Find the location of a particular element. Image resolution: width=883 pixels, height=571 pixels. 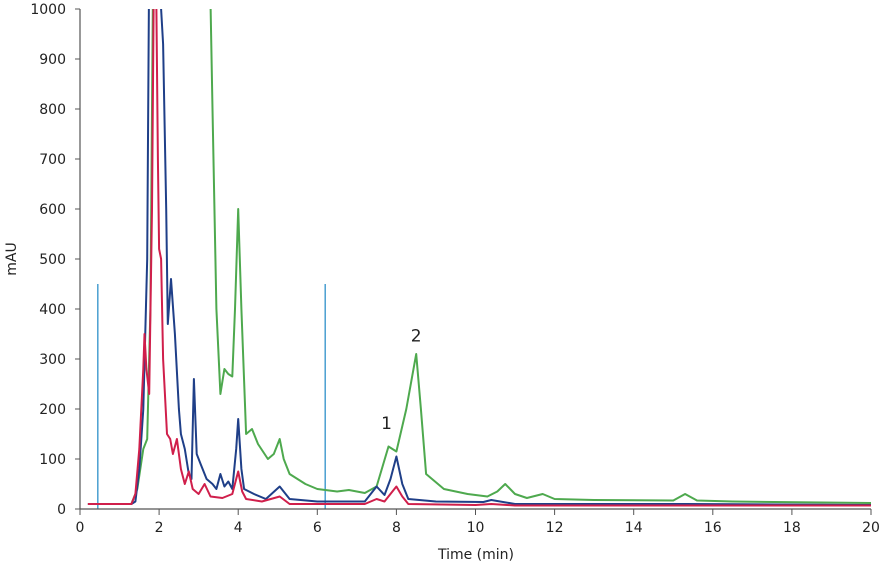

x-tick-label: 16 is located at coordinates (713, 528).